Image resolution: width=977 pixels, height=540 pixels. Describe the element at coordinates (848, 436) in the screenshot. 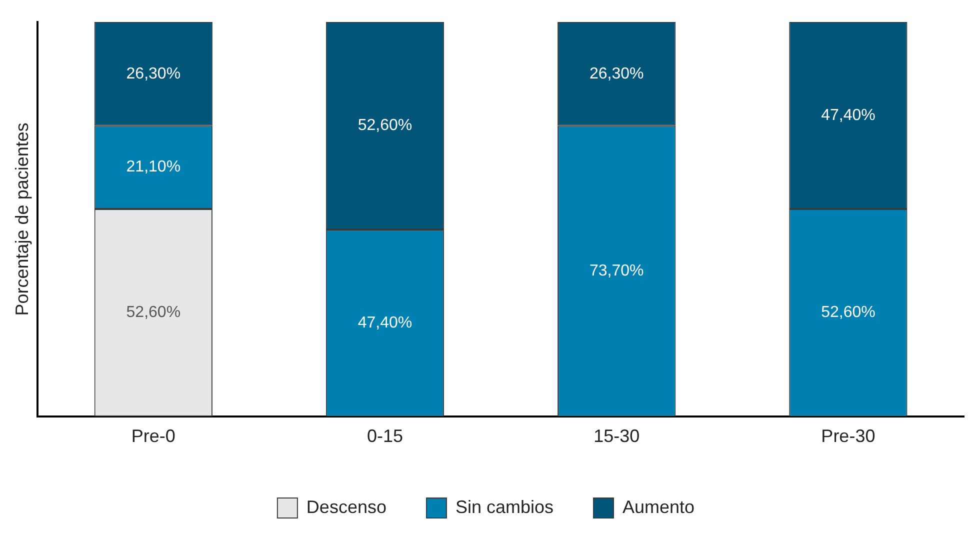

I see `x-tick-label: Pre-30` at that location.